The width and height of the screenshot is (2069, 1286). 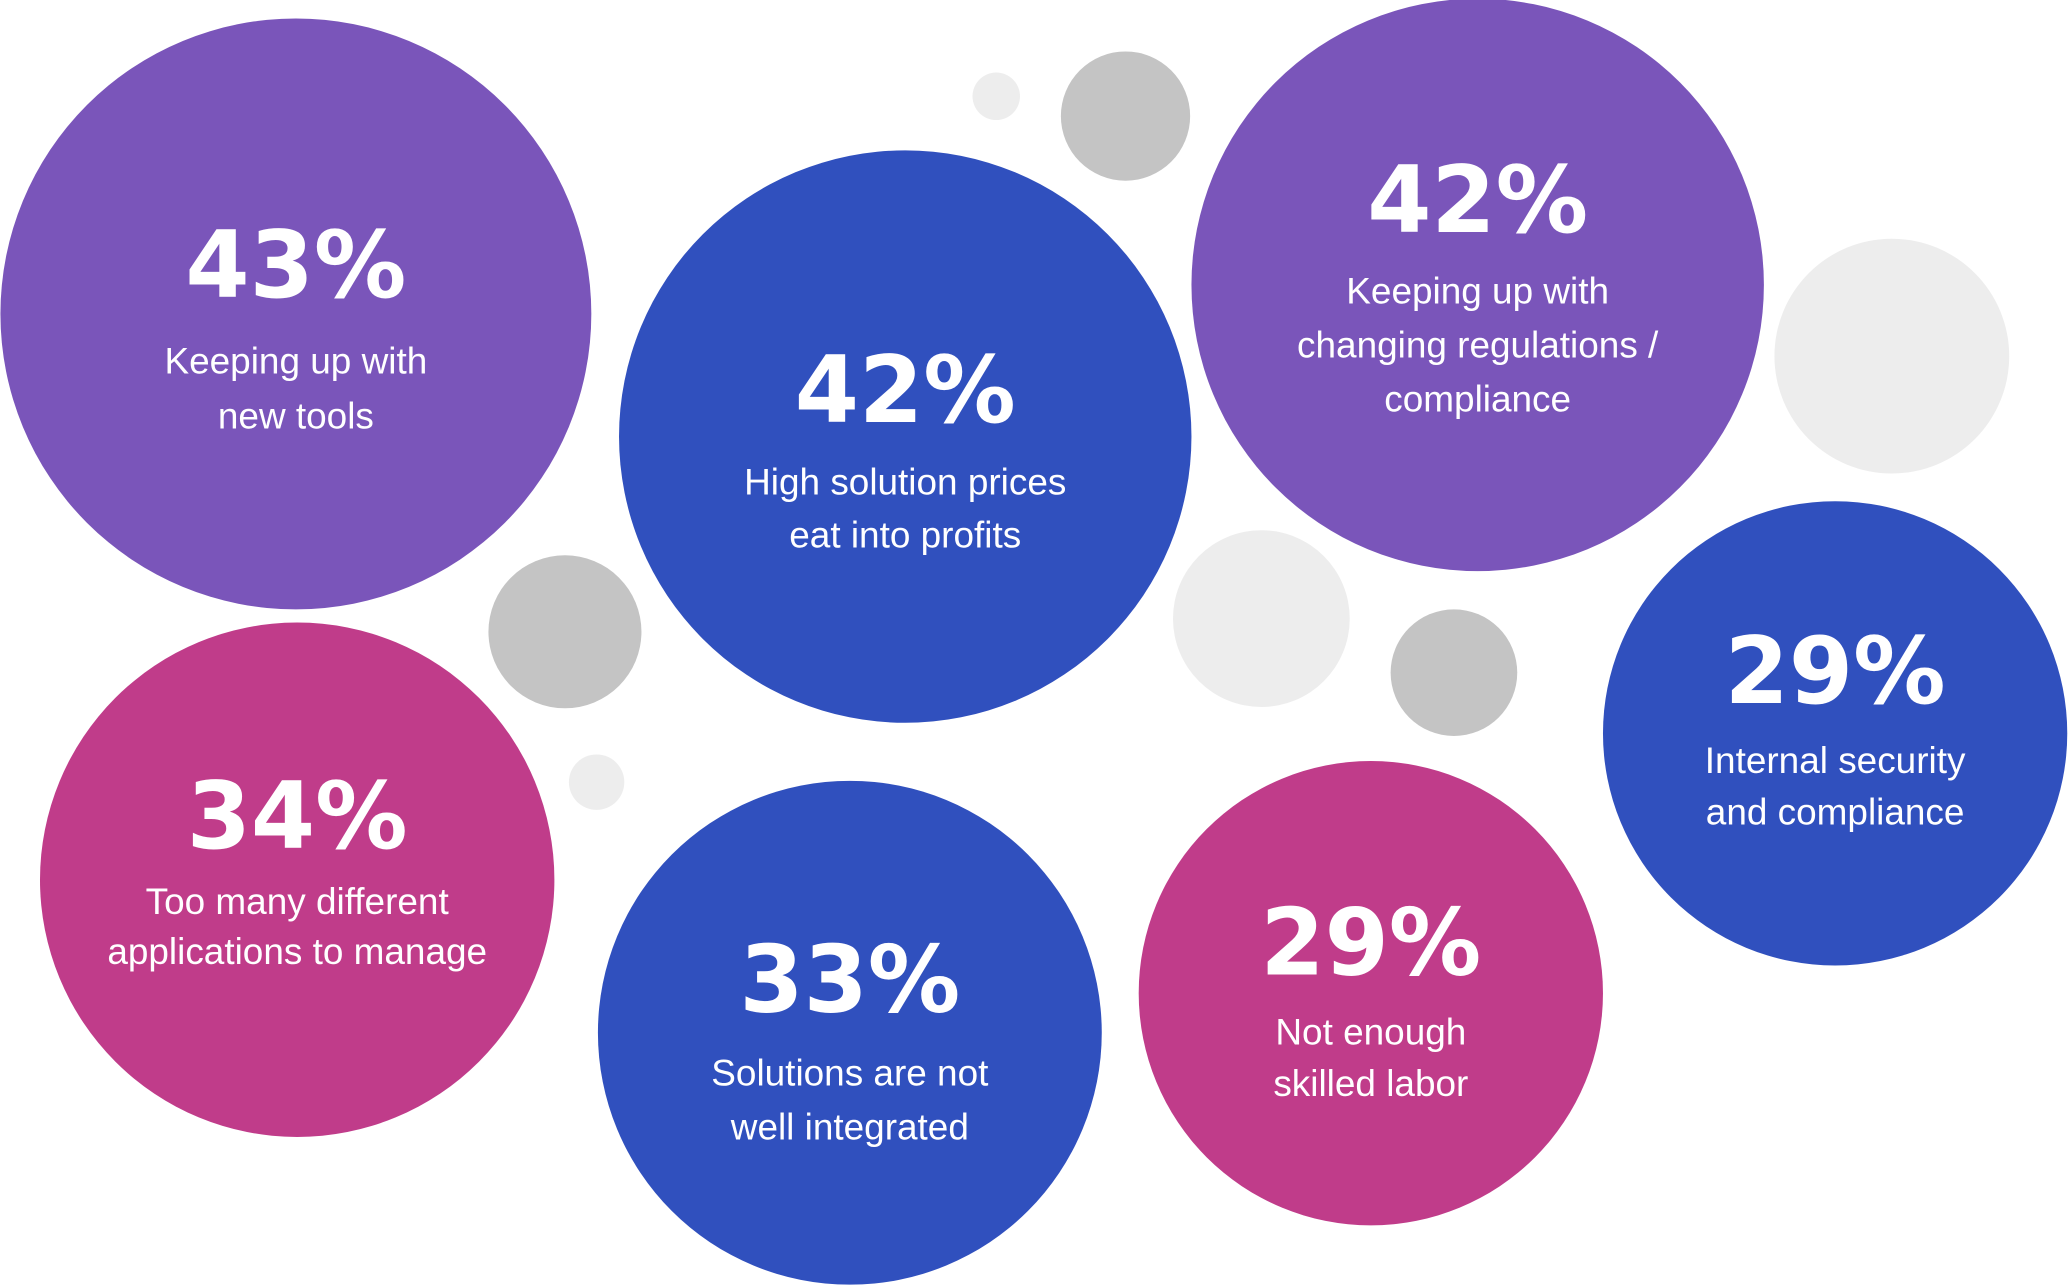 I want to click on bubble-label-line: skilled labor, so click(x=1370, y=1083).